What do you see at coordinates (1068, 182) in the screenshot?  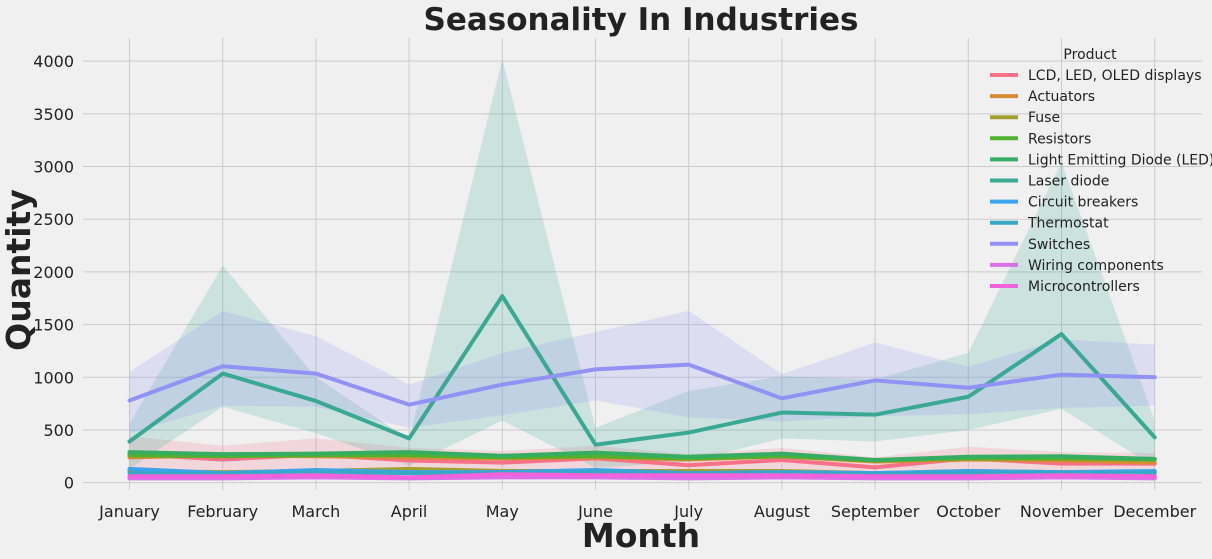 I see `legend-label: Laser diode` at bounding box center [1068, 182].